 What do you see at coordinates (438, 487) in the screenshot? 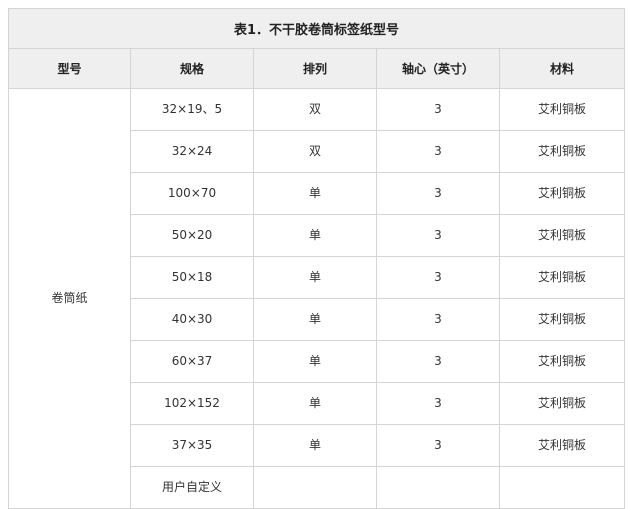
I see `cell-core` at bounding box center [438, 487].